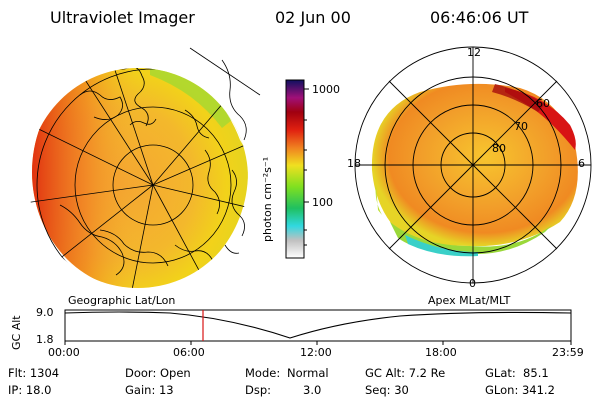  I want to click on date-label: 02 Jun 00, so click(313, 17).